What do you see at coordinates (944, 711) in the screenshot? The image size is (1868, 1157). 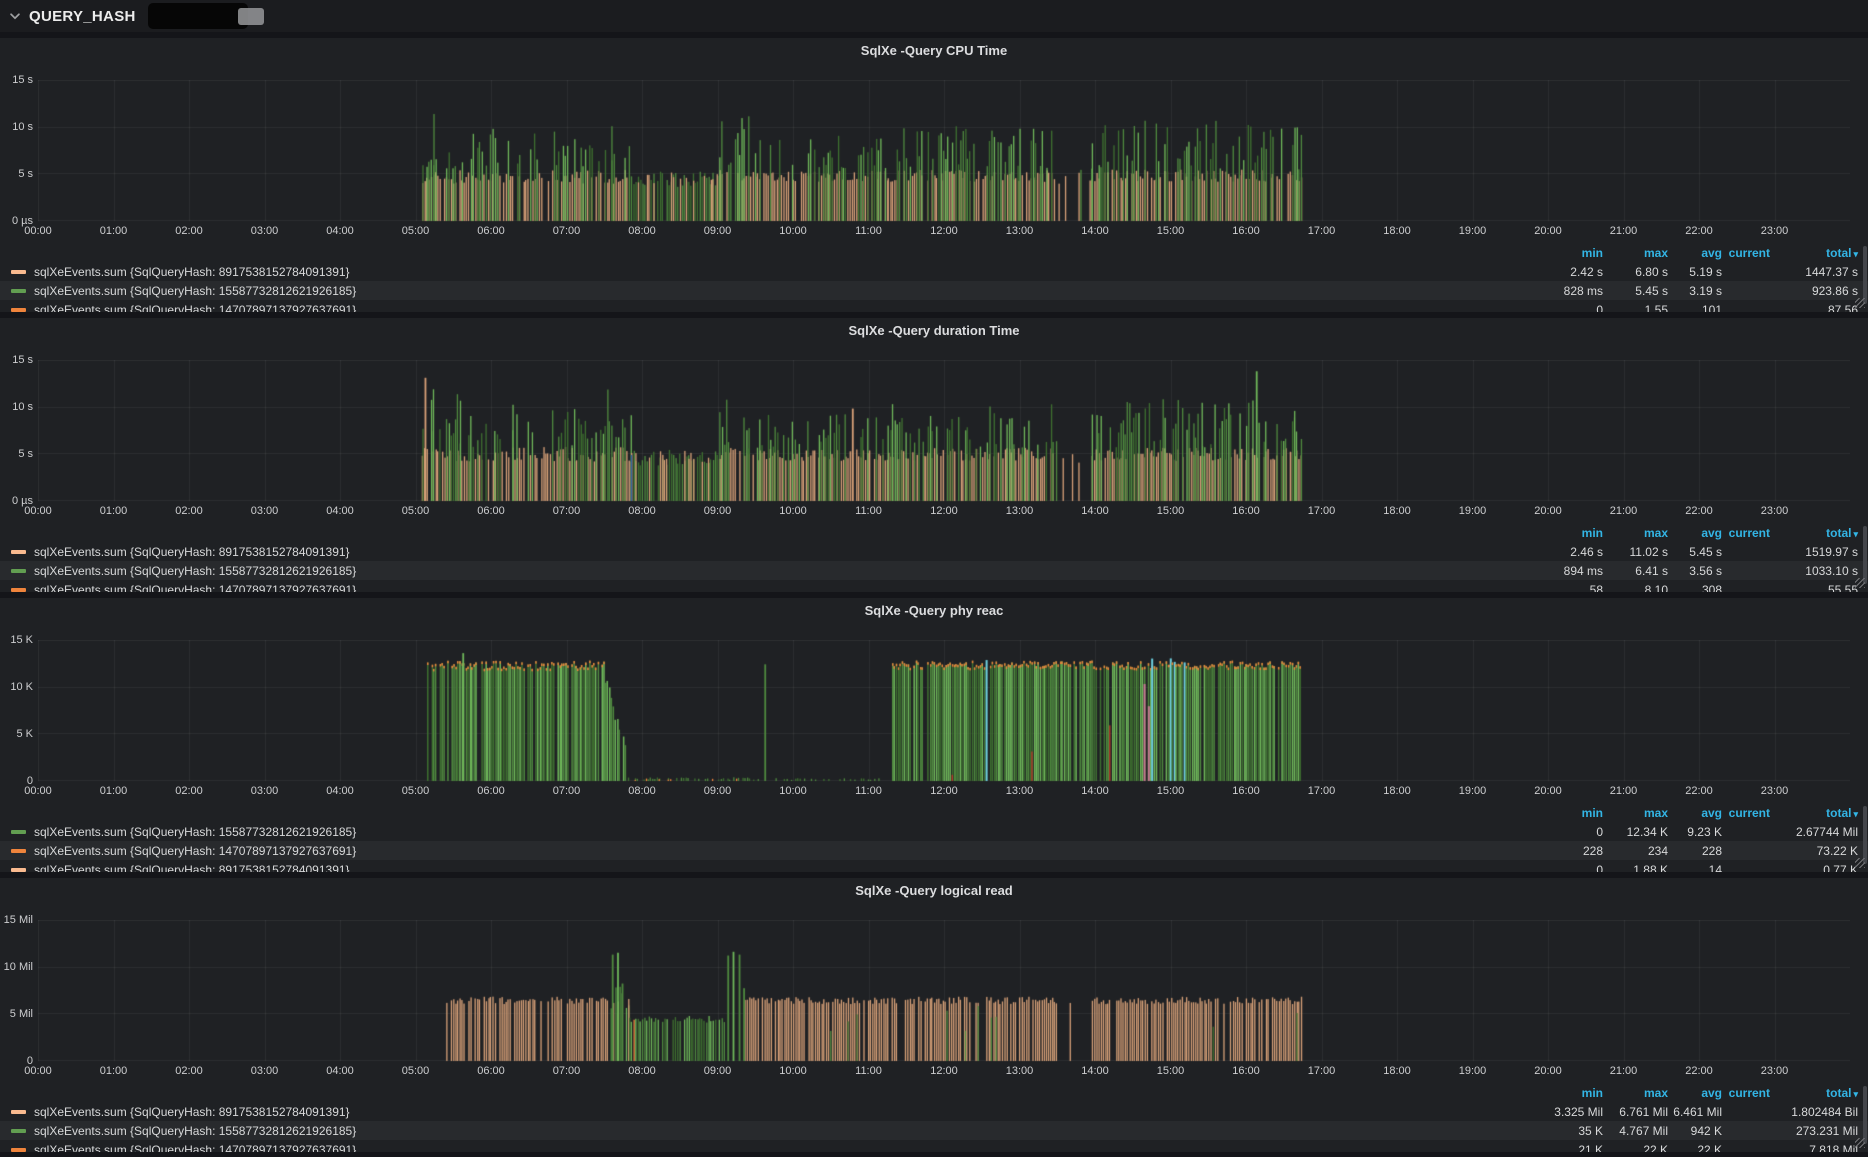 I see `chart-query-phy-read` at bounding box center [944, 711].